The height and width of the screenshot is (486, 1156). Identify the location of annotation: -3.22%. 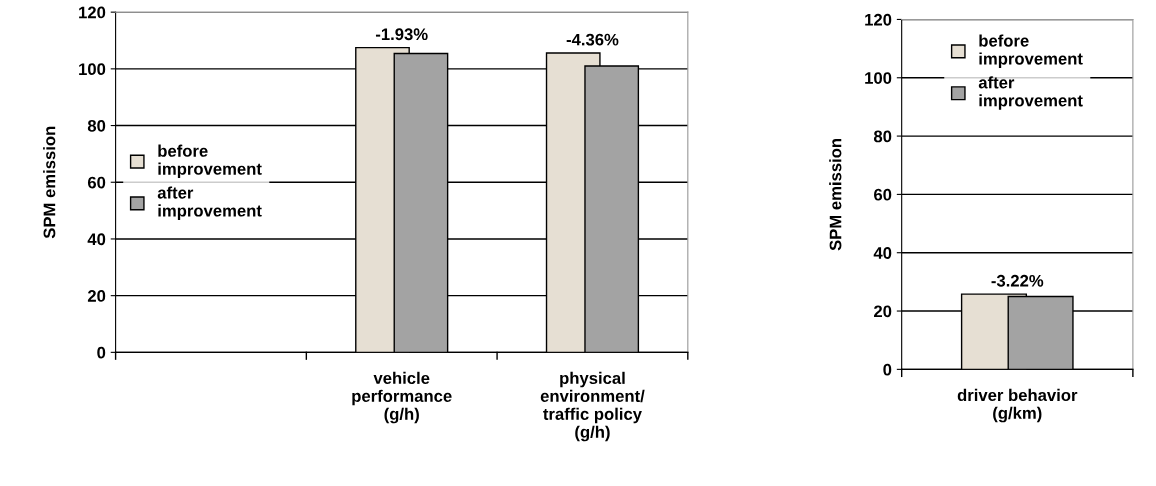
(1017, 280).